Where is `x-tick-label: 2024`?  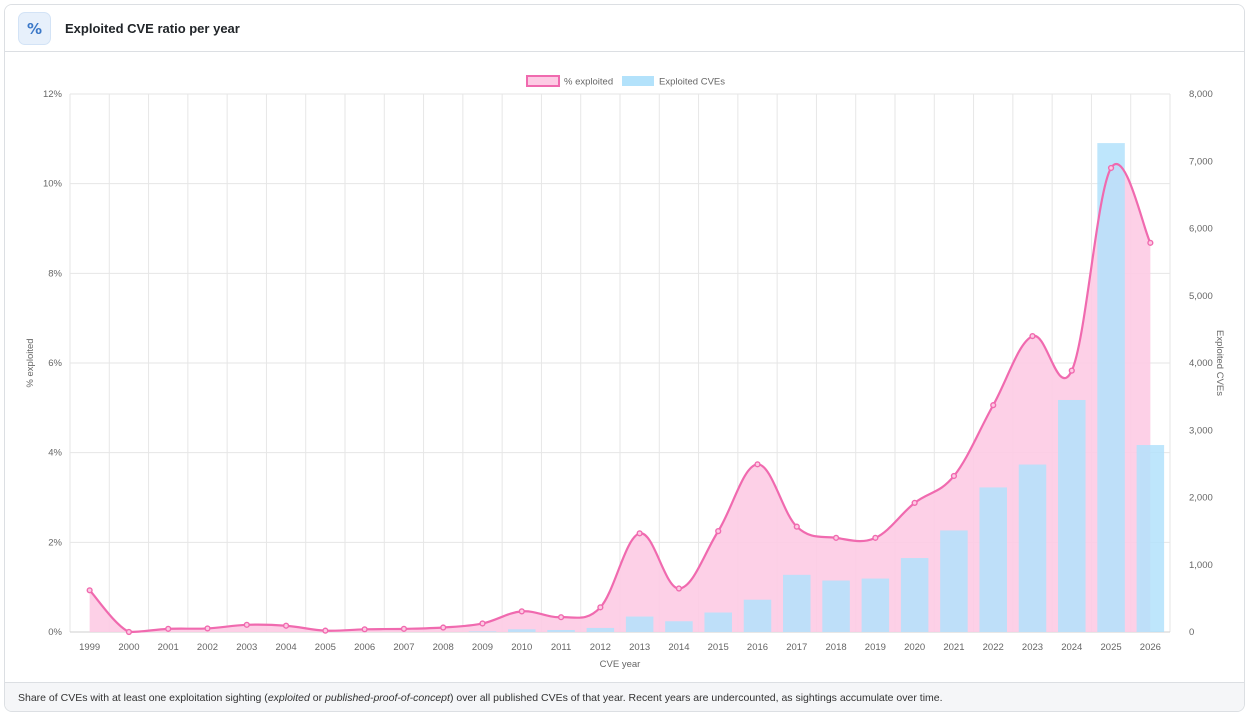
x-tick-label: 2024 is located at coordinates (1071, 647).